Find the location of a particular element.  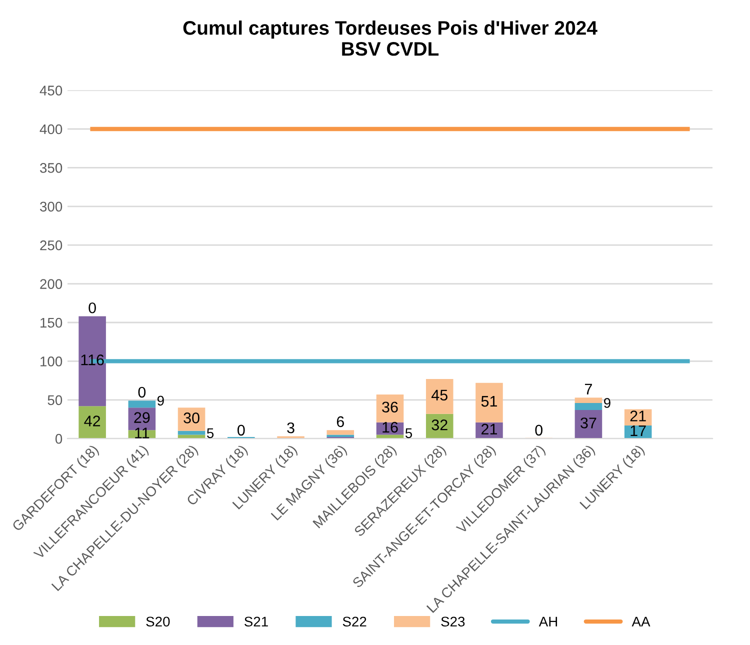

legend-label: AH is located at coordinates (548, 621).